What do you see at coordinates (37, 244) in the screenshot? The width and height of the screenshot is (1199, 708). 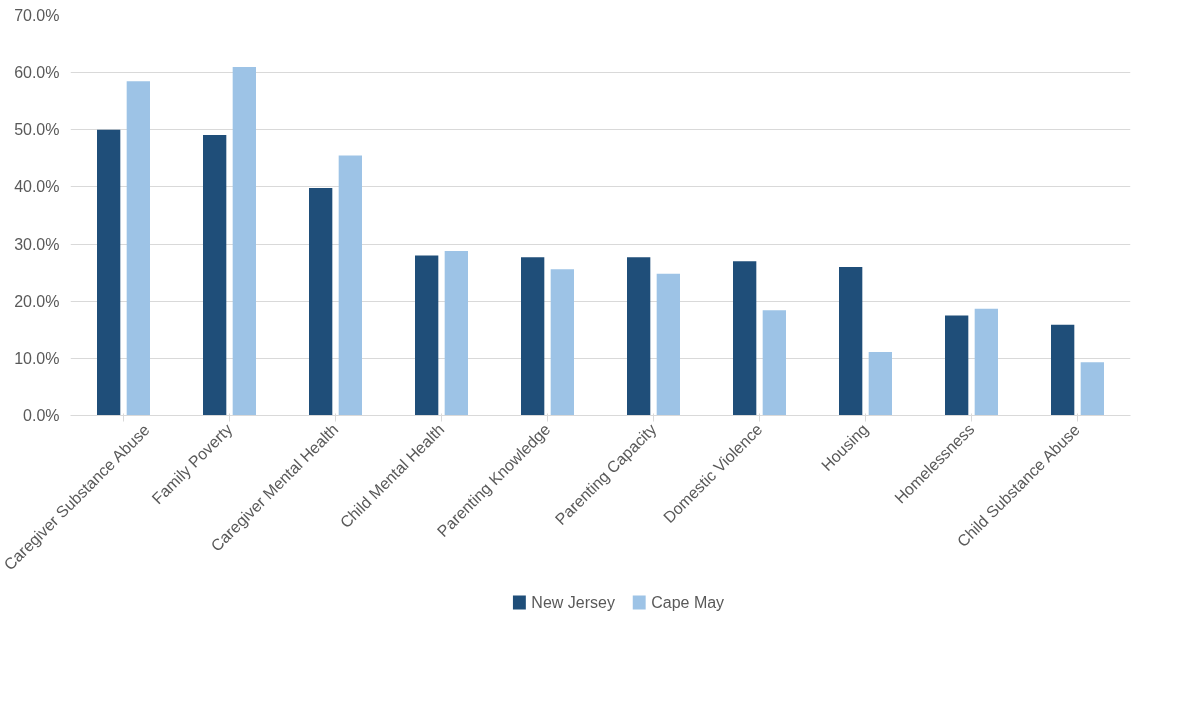 I see `y-tick-label: 30.0%` at bounding box center [37, 244].